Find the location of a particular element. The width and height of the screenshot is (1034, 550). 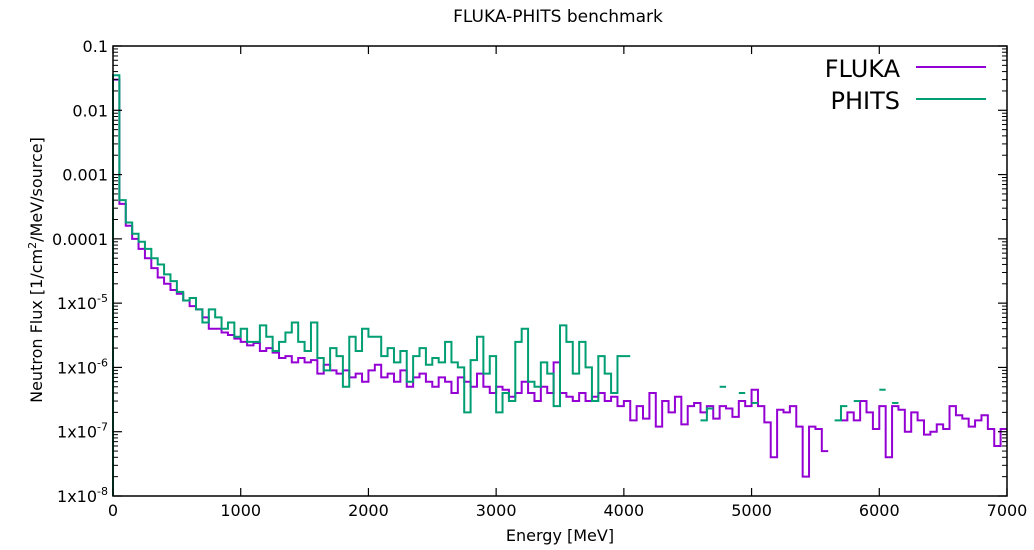

y-tick-label: 1x10⁻⁸ is located at coordinates (82, 495).